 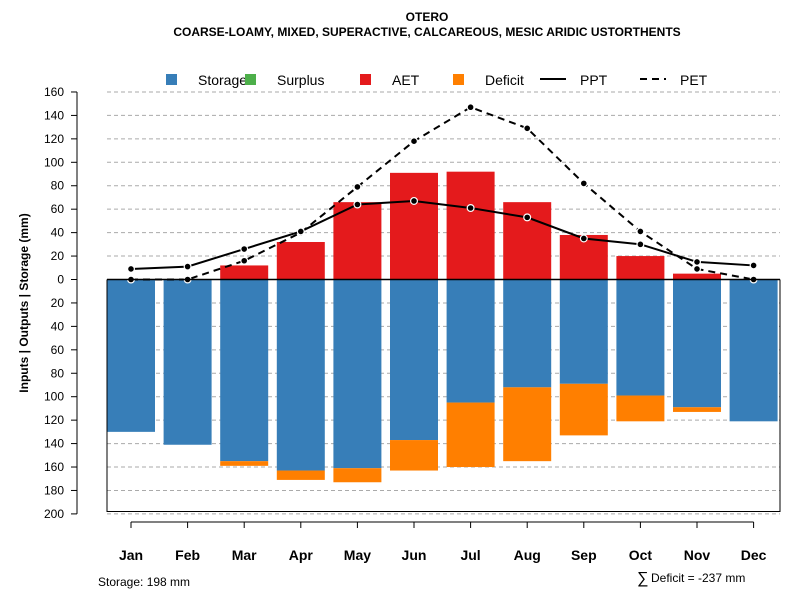 What do you see at coordinates (414, 555) in the screenshot?
I see `x-tick-label-jun: Jun` at bounding box center [414, 555].